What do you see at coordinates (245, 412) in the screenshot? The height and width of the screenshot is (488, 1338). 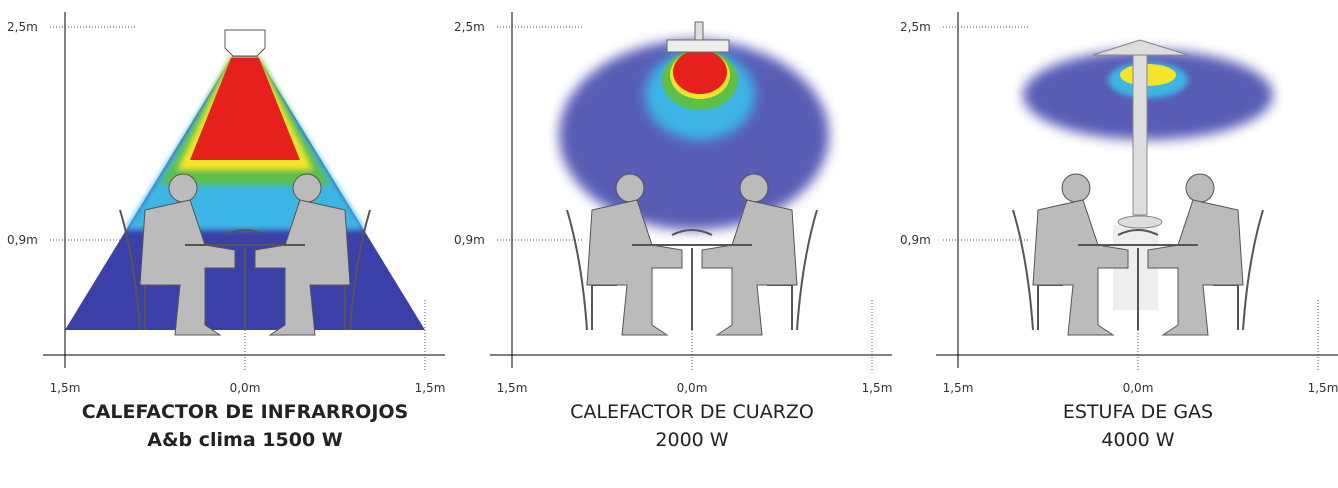 I see `caption: CALEFACTOR DE INFRARROJOS` at bounding box center [245, 412].